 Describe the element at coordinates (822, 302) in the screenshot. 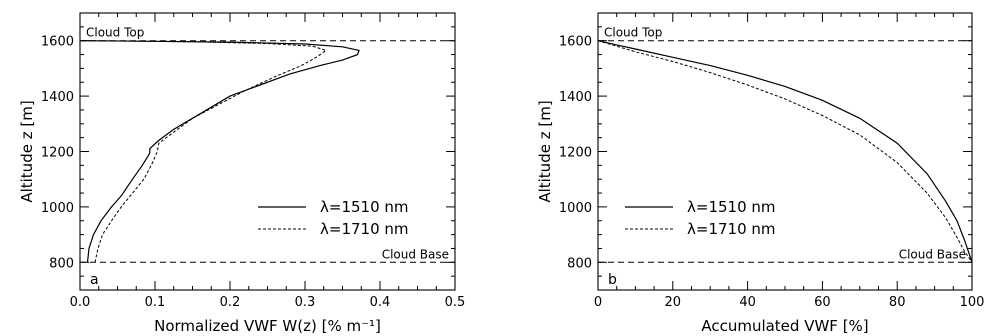

I see `x-tick-label: 60` at that location.